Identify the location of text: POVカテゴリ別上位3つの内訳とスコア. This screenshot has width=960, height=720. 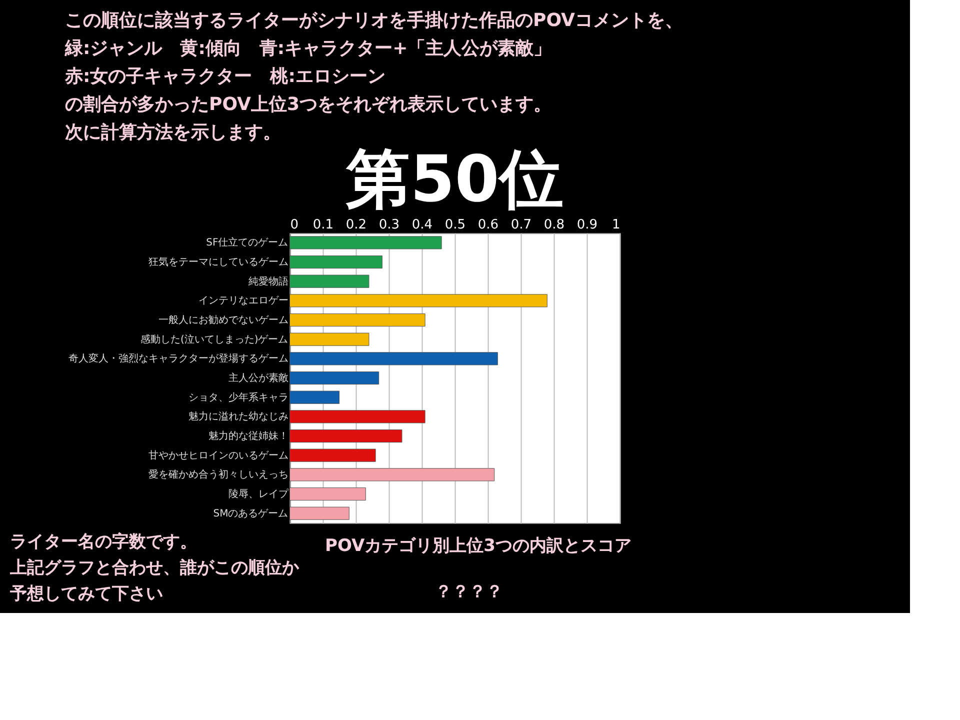
(478, 546).